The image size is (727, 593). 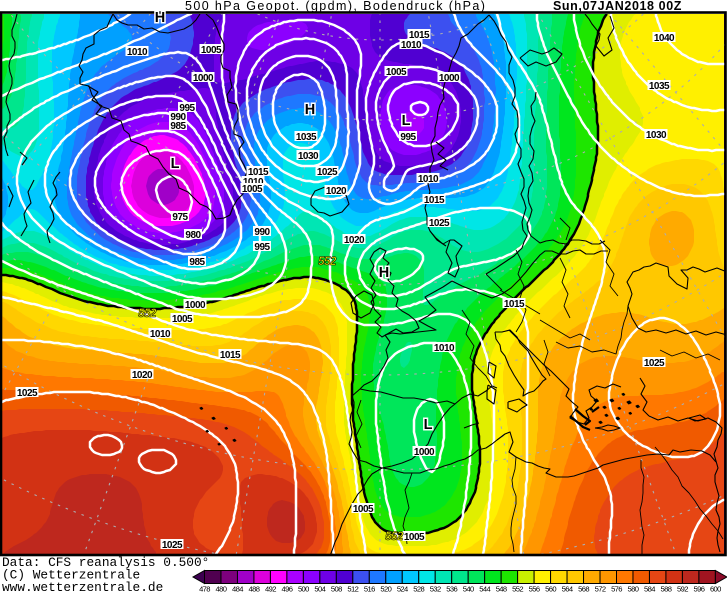 I want to click on svg-text: 480, so click(x=221, y=589).